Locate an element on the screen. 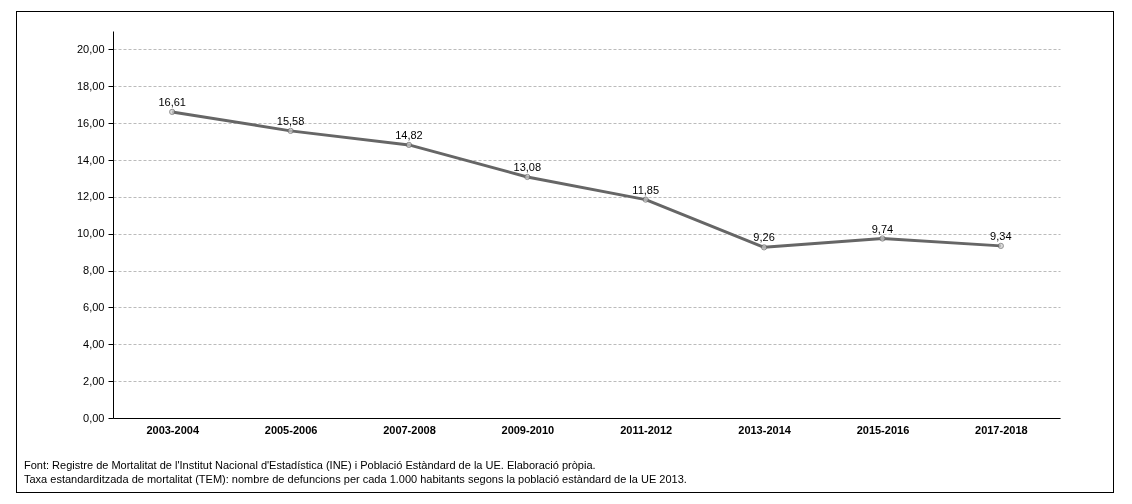 The image size is (1132, 504). y-tick-label: 2,00 is located at coordinates (94, 380).